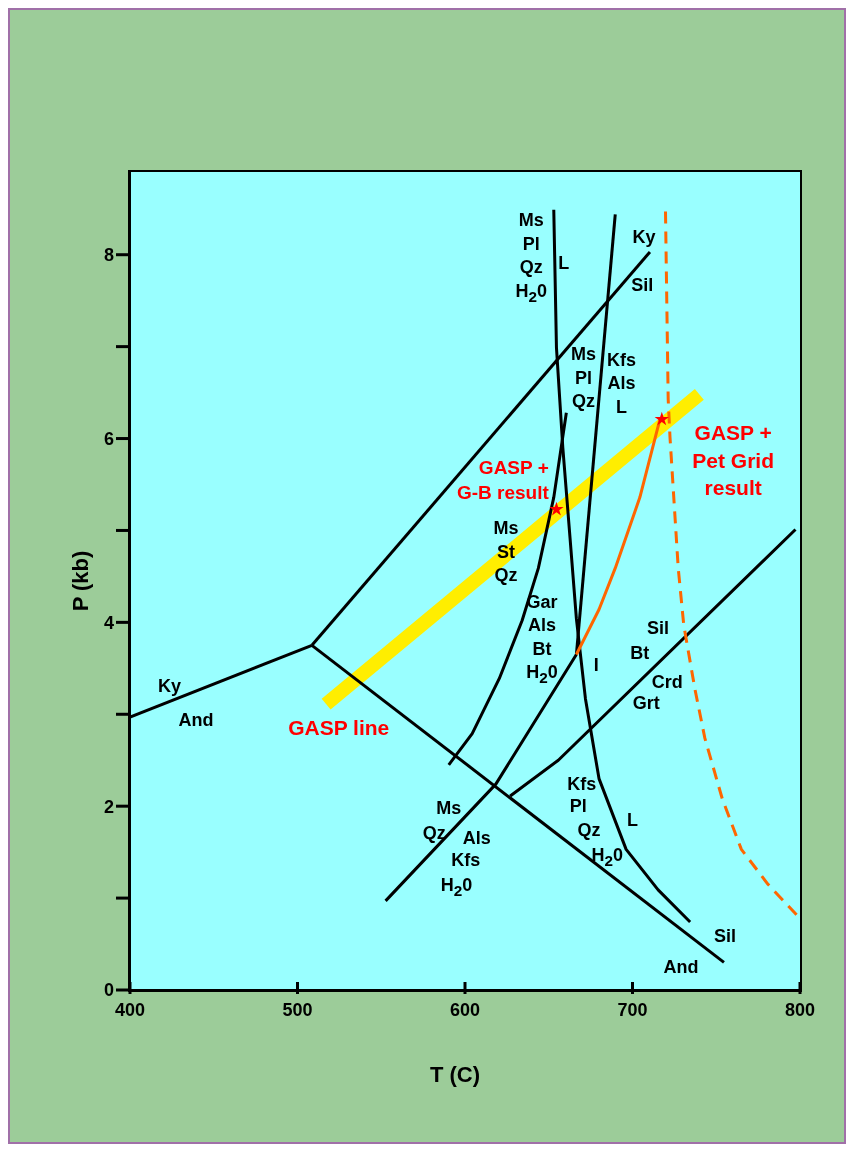  What do you see at coordinates (531, 257) in the screenshot?
I see `annotation: Ms Pl Qz H$_{2}$0` at bounding box center [531, 257].